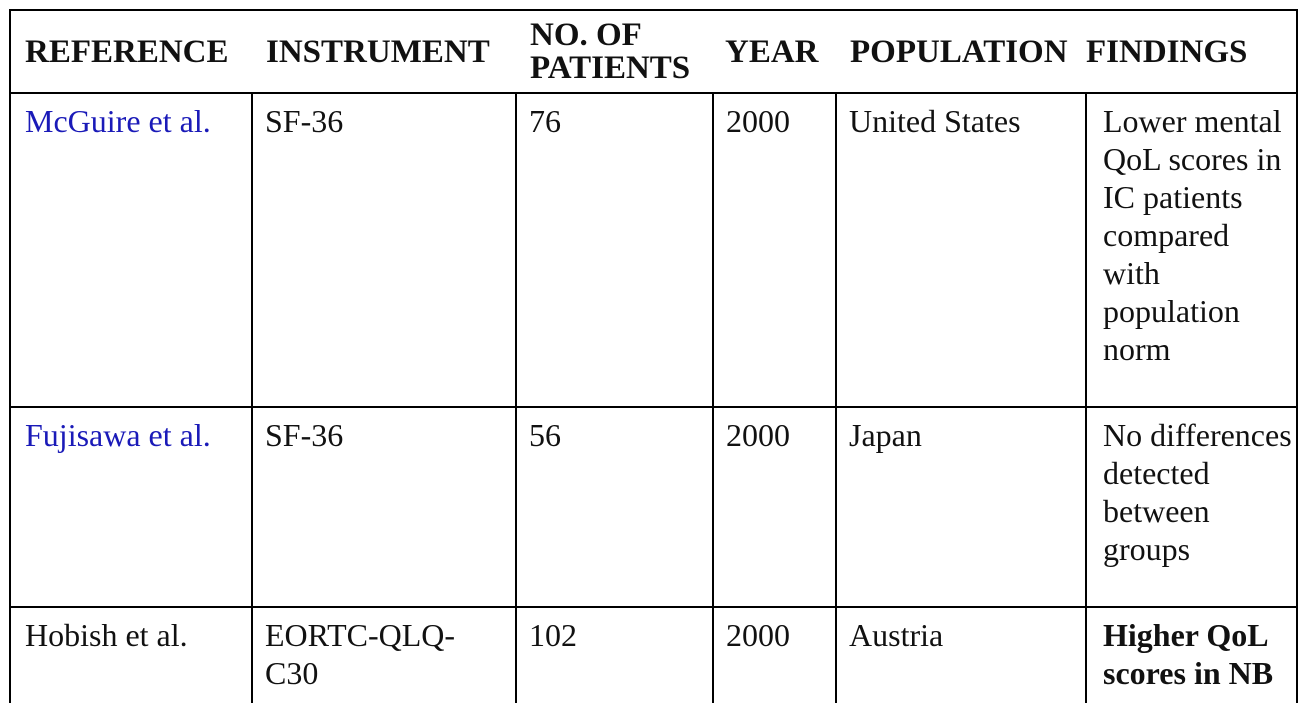  I want to click on header-instrument: INSTRUMENT, so click(384, 52).